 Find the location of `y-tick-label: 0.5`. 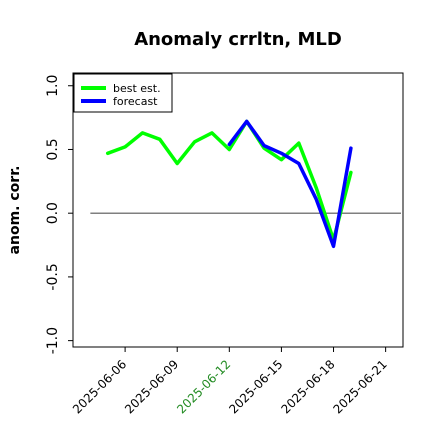

y-tick-label: 0.5 is located at coordinates (53, 149).